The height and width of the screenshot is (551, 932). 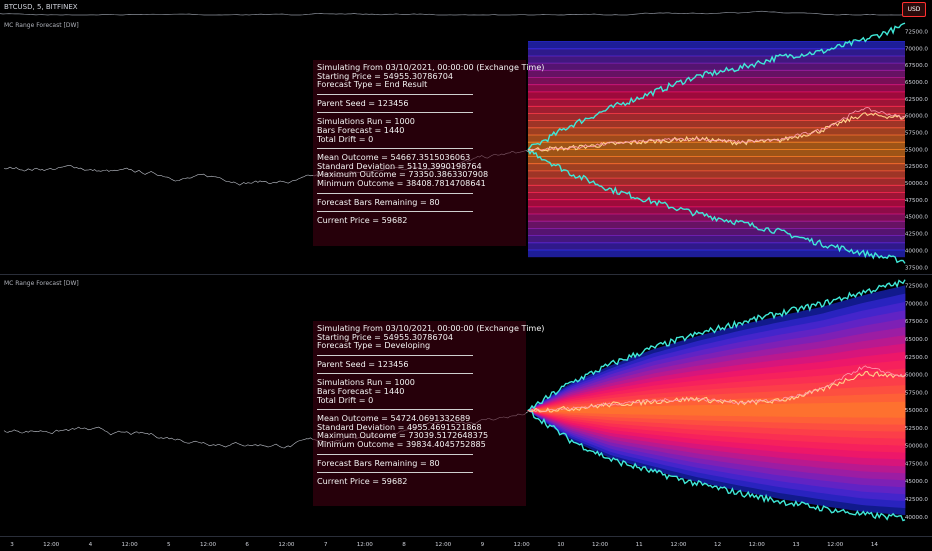 I want to click on info-line: Starting Price = 54955.30786704, so click(x=385, y=336).